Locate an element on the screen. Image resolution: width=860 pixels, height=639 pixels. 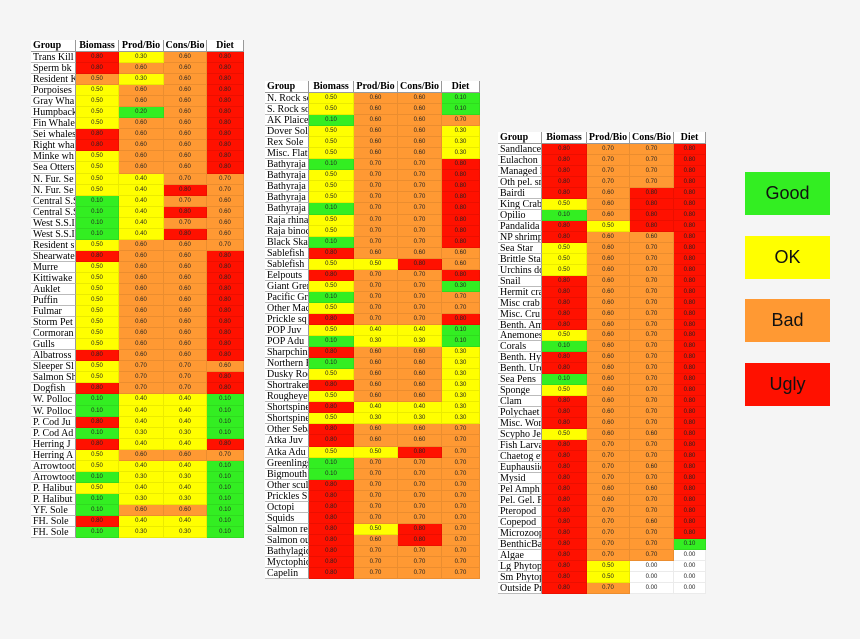
group-name-cell: Outside Pr is located at coordinates (520, 588).